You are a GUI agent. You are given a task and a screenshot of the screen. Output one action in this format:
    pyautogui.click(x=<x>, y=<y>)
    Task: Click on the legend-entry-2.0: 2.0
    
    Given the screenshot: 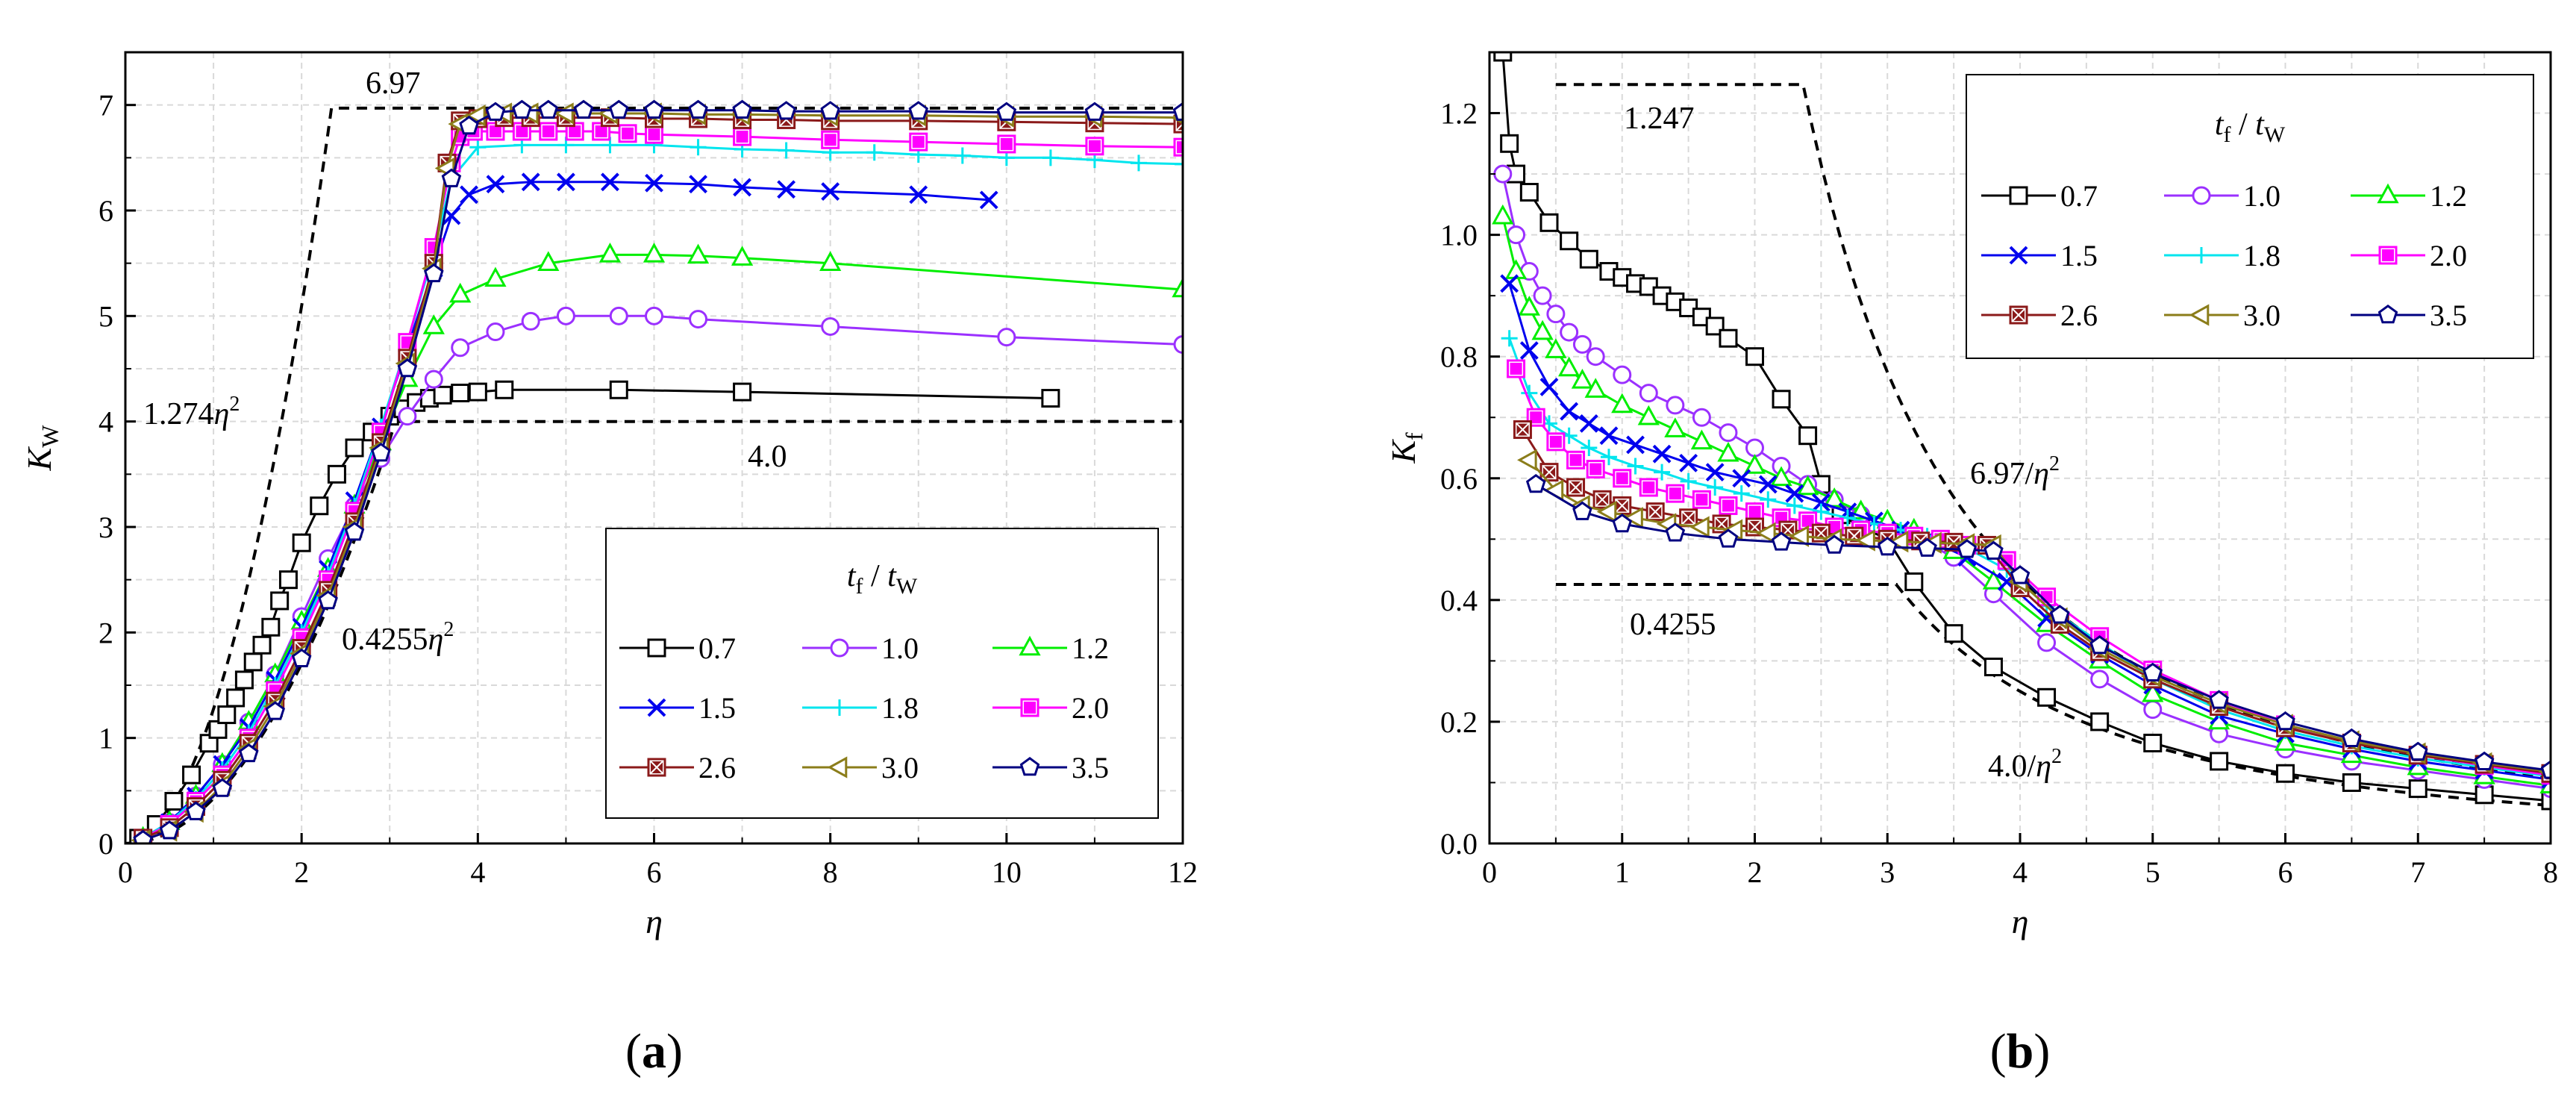 What is the action you would take?
    pyautogui.click(x=2409, y=255)
    